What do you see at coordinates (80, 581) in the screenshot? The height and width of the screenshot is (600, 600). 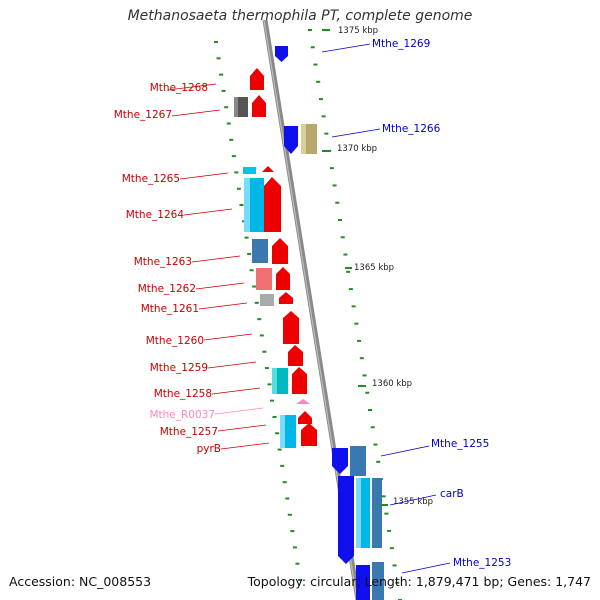 I see `accession-text: Accession: NC_008553` at bounding box center [80, 581].